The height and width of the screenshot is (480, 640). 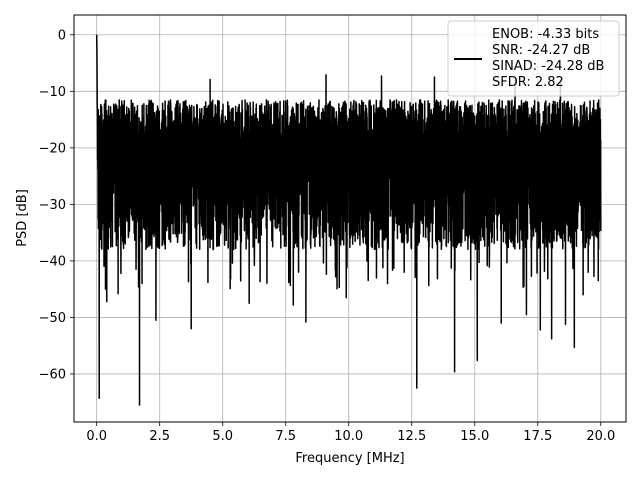 I want to click on legend-entry-sinad: SINAD: -24.28 dB, so click(x=548, y=66).